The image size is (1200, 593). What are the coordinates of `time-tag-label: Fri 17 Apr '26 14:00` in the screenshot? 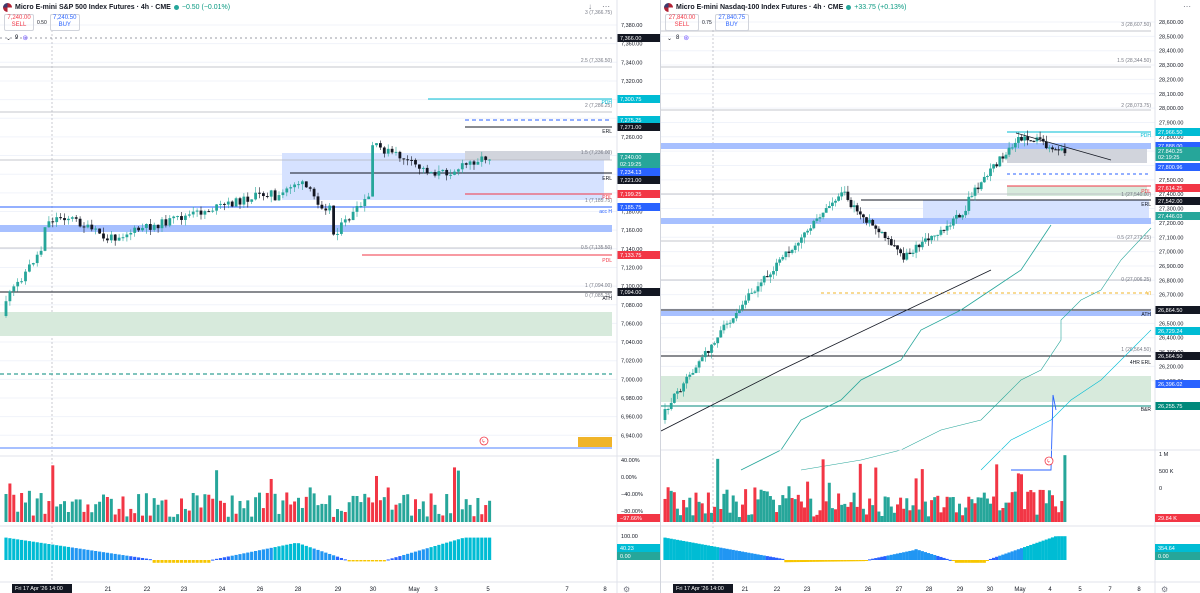 It's located at (700, 589).